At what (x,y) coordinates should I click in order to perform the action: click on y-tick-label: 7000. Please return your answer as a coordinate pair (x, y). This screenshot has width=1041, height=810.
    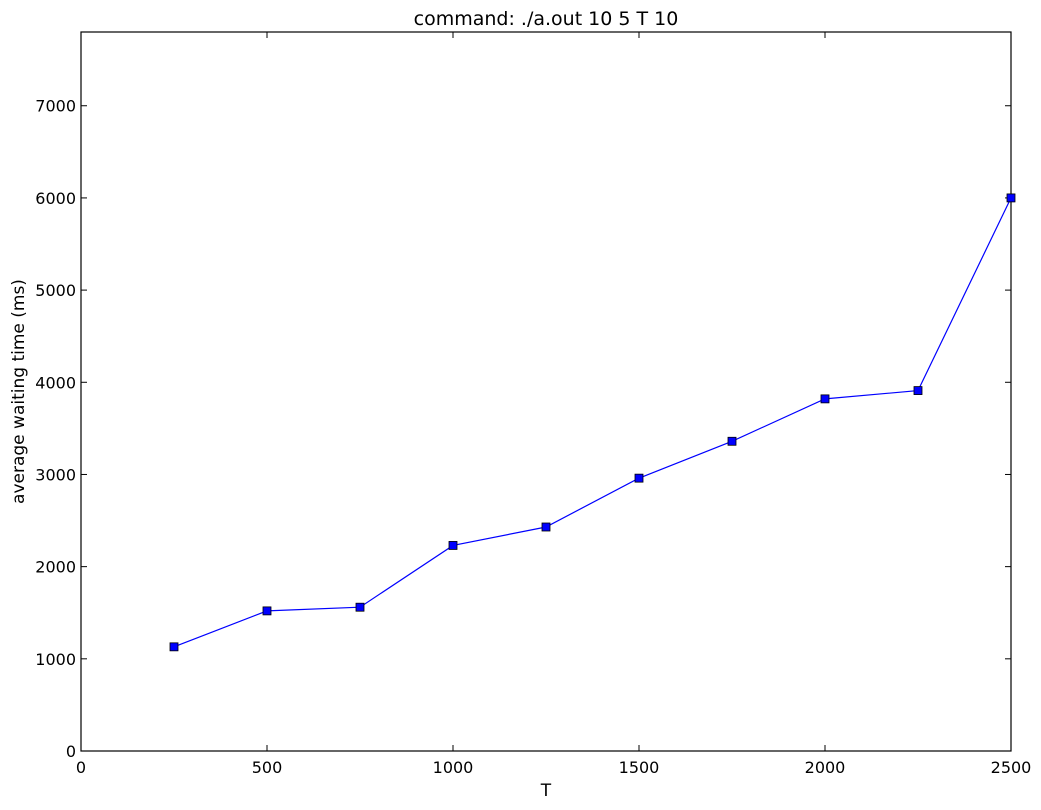
    Looking at the image, I should click on (55, 106).